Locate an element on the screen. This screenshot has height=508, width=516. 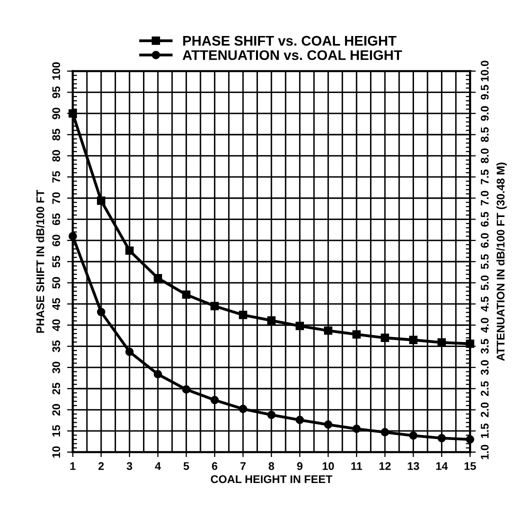
y2-tick-label: 10.0 is located at coordinates (484, 71).